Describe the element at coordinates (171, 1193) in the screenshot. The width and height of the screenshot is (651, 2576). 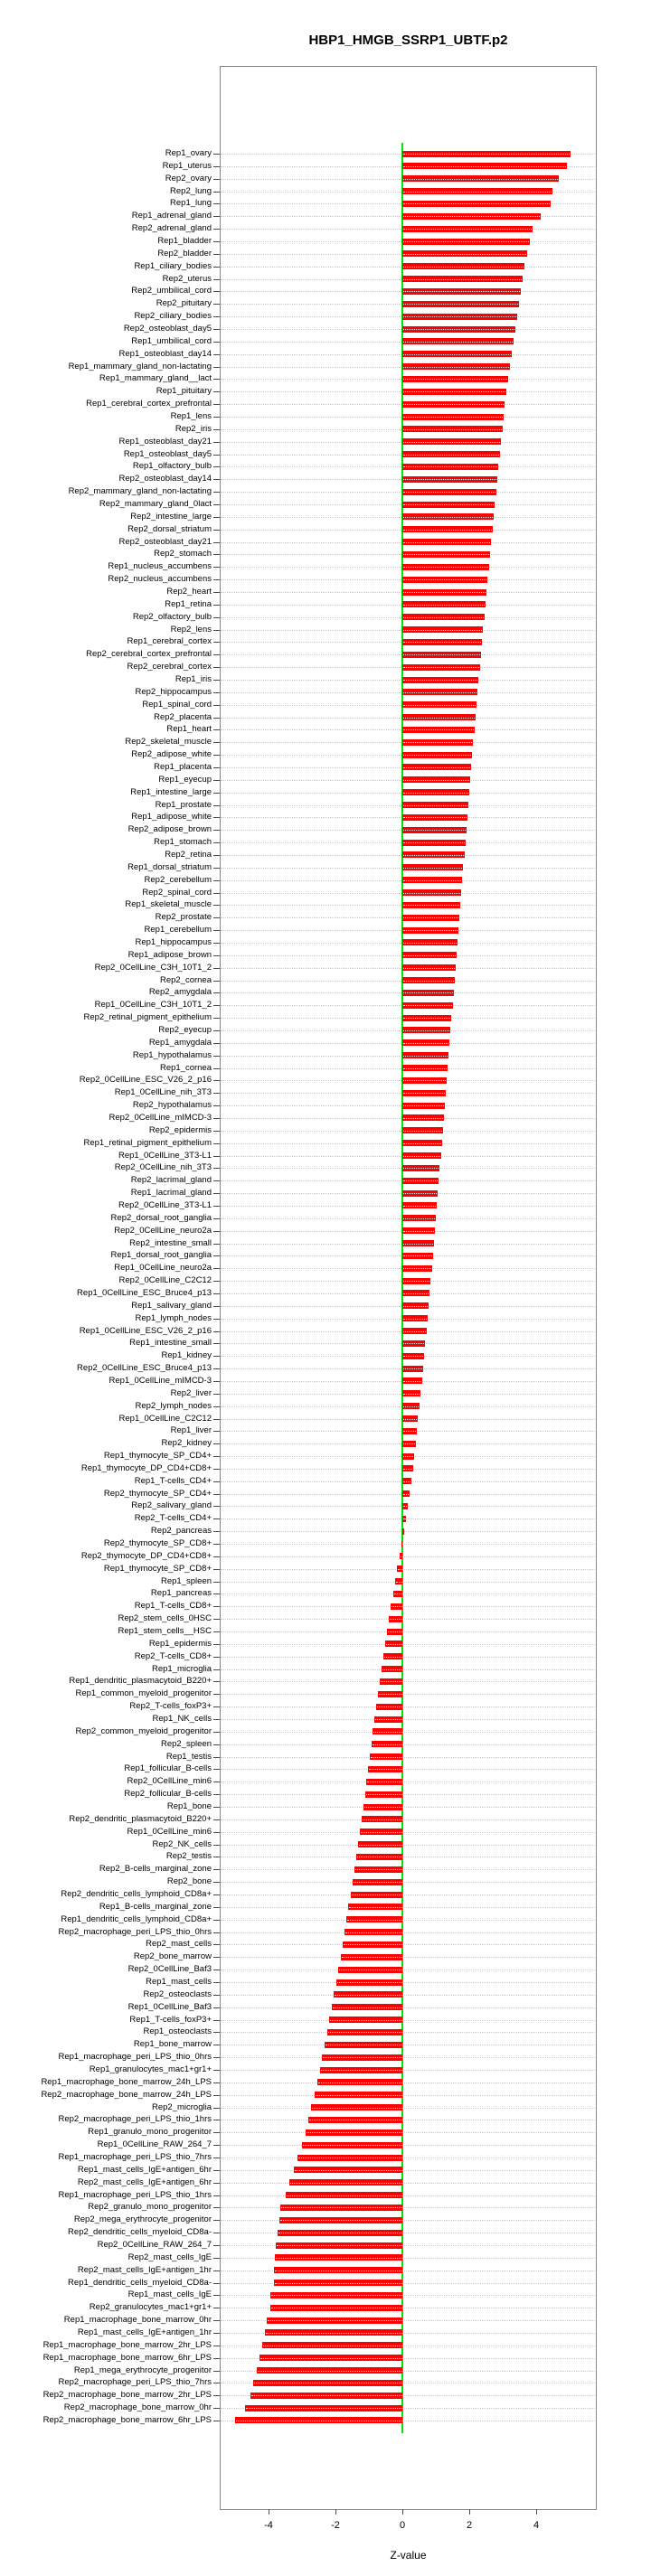
I see `row-label: Rep1_lacrimal_gland` at that location.